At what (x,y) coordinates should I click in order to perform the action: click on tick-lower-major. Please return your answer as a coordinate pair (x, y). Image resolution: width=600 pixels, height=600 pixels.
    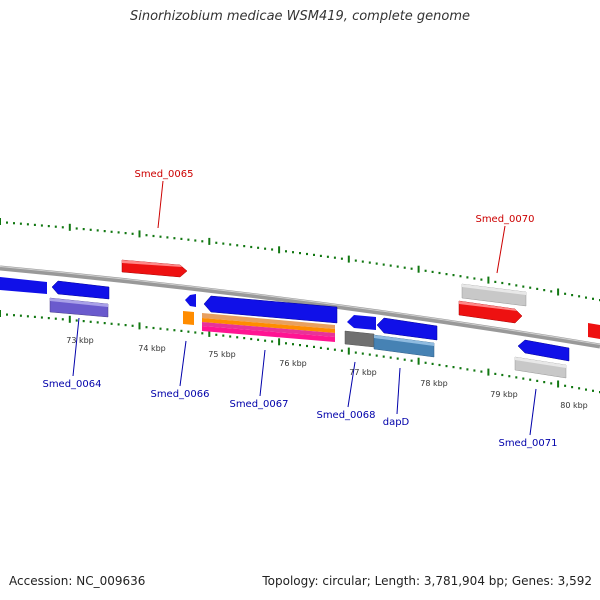
    Looking at the image, I should click on (348, 351).